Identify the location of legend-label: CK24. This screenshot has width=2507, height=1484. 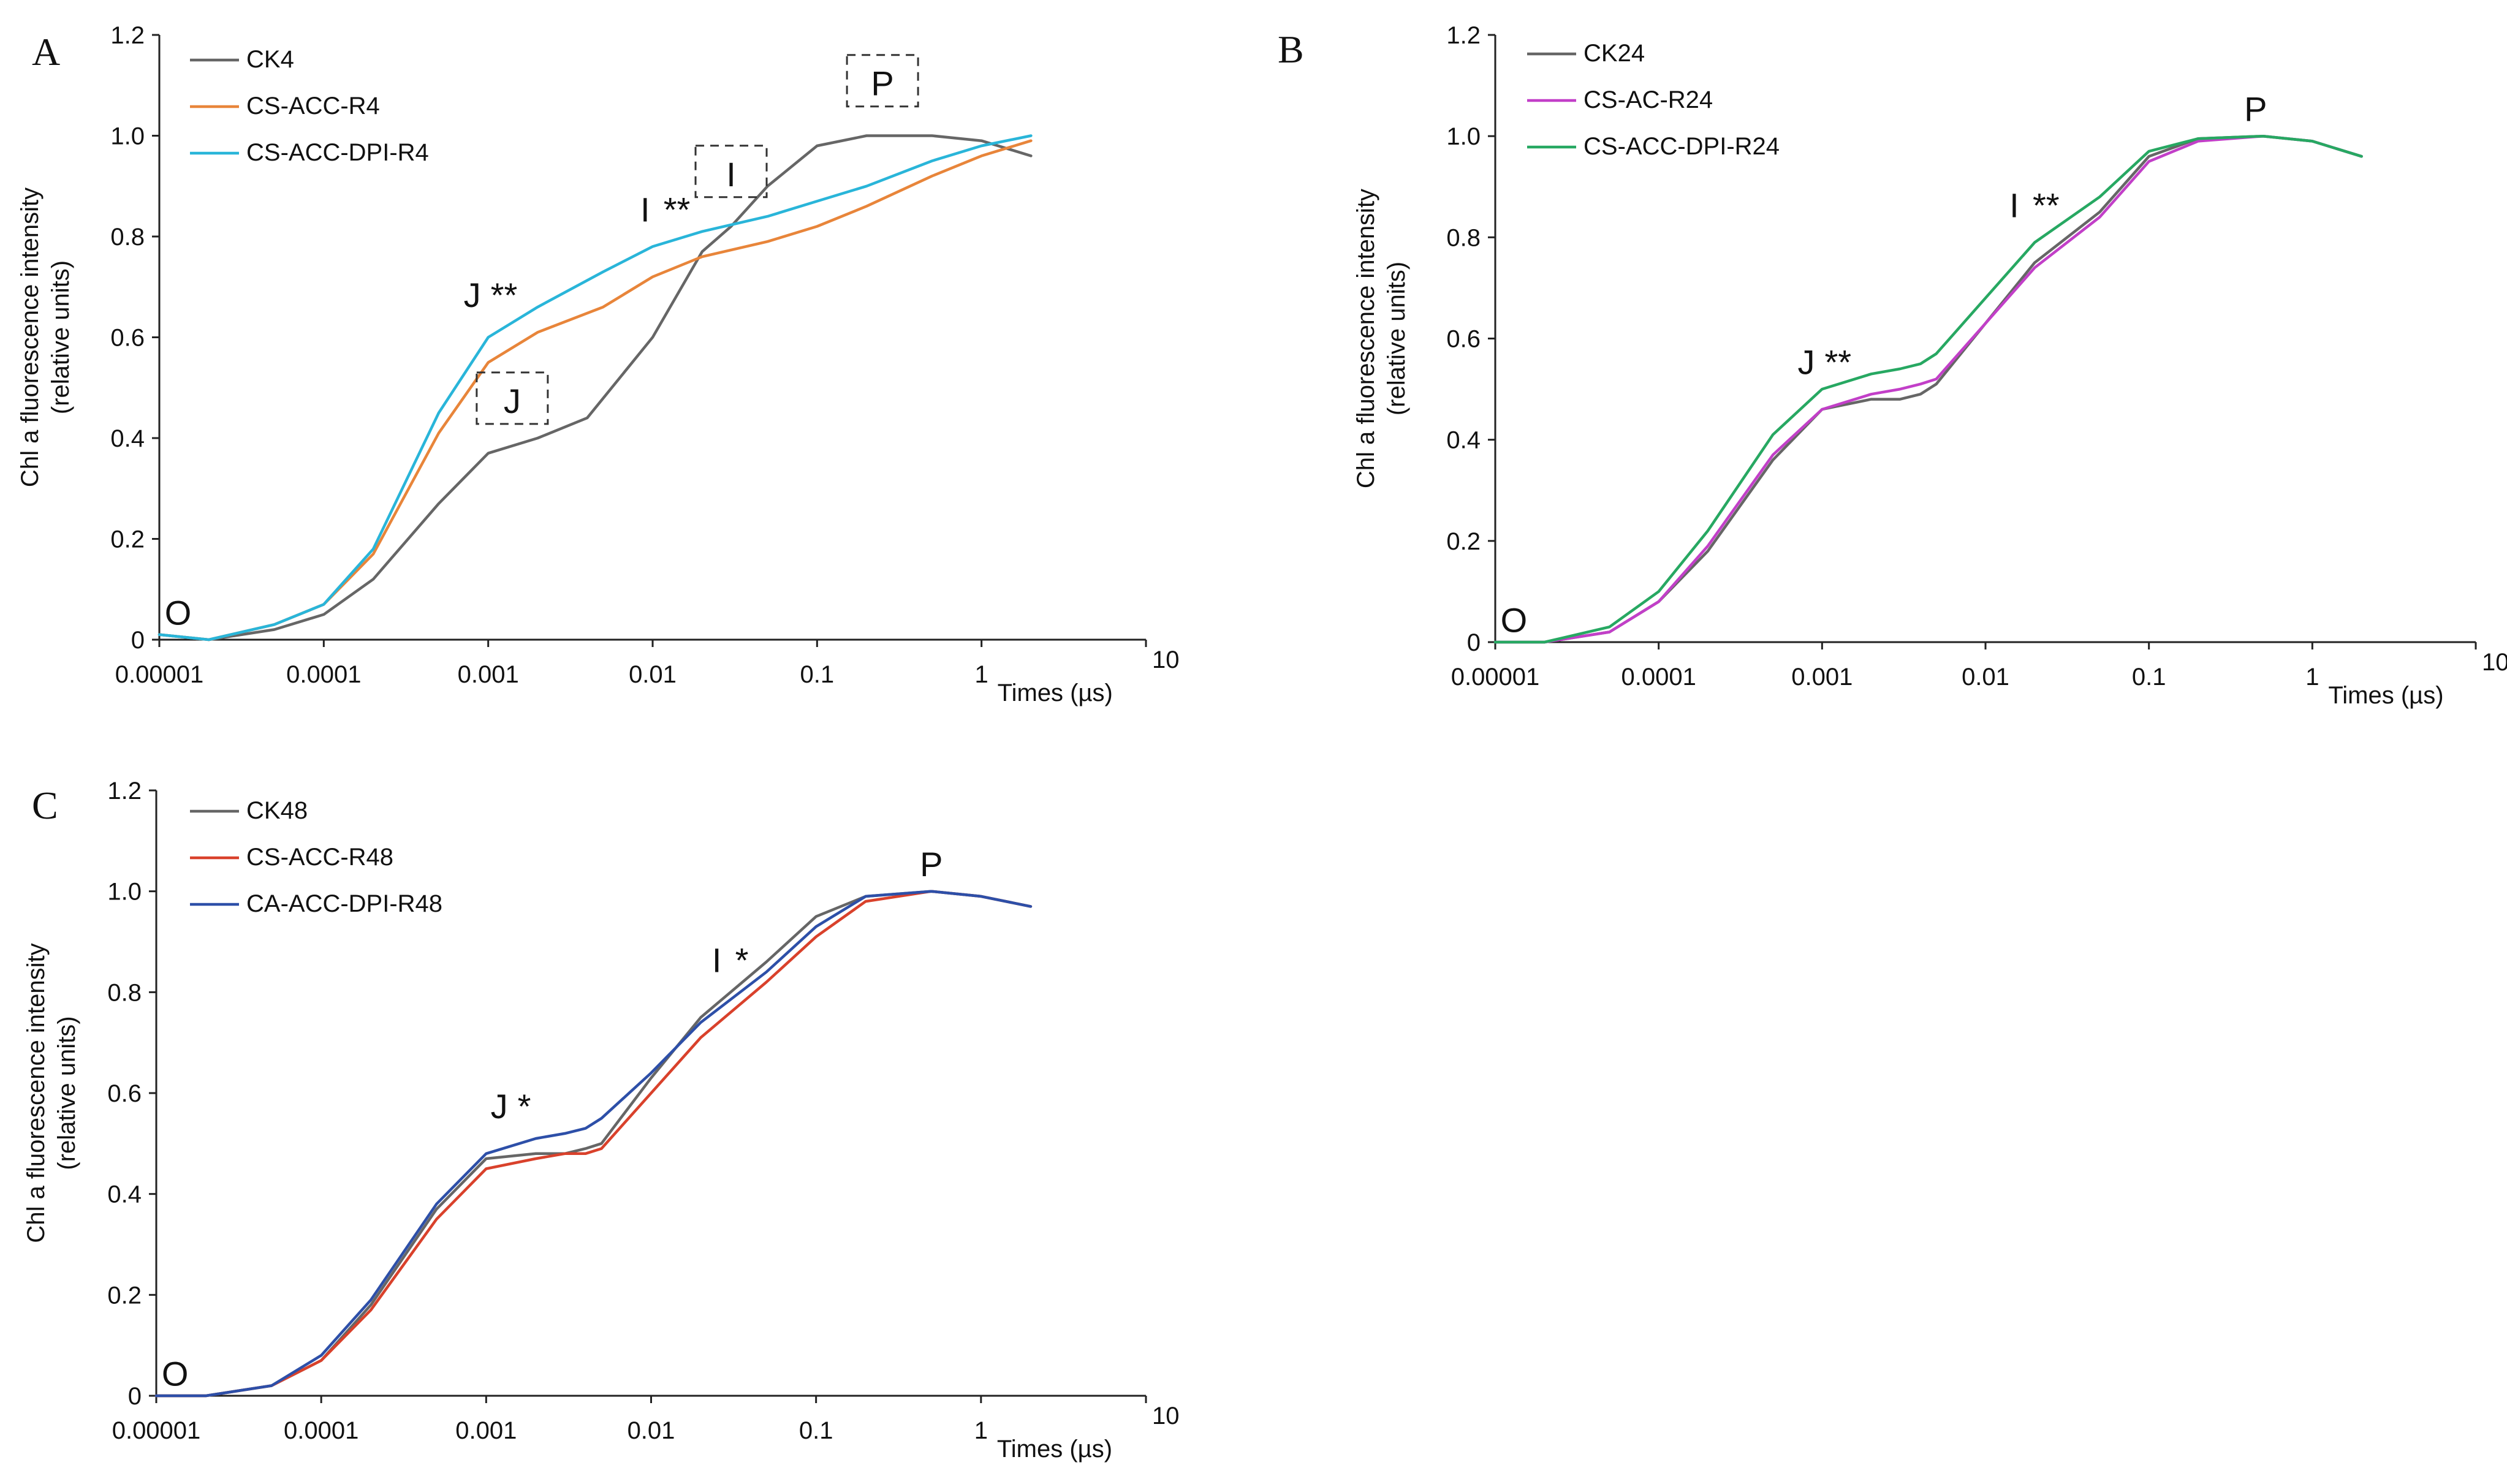
(1614, 53).